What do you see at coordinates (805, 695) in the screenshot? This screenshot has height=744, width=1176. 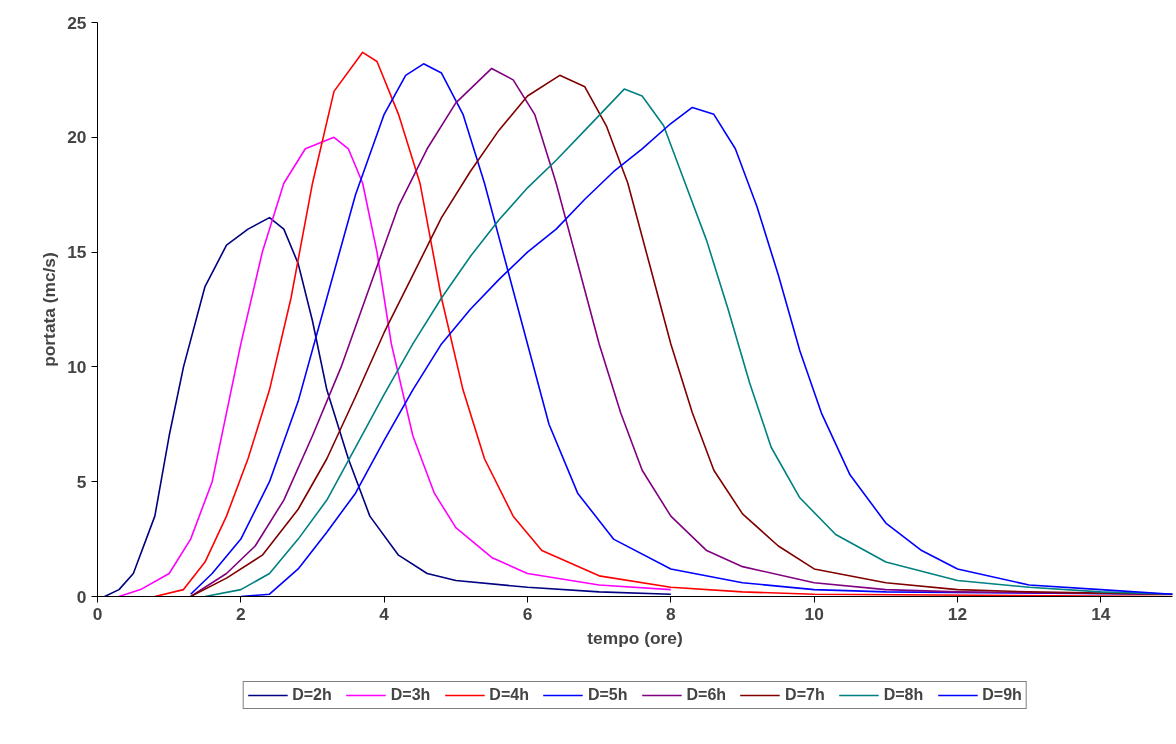 I see `legend-label: D=7h` at bounding box center [805, 695].